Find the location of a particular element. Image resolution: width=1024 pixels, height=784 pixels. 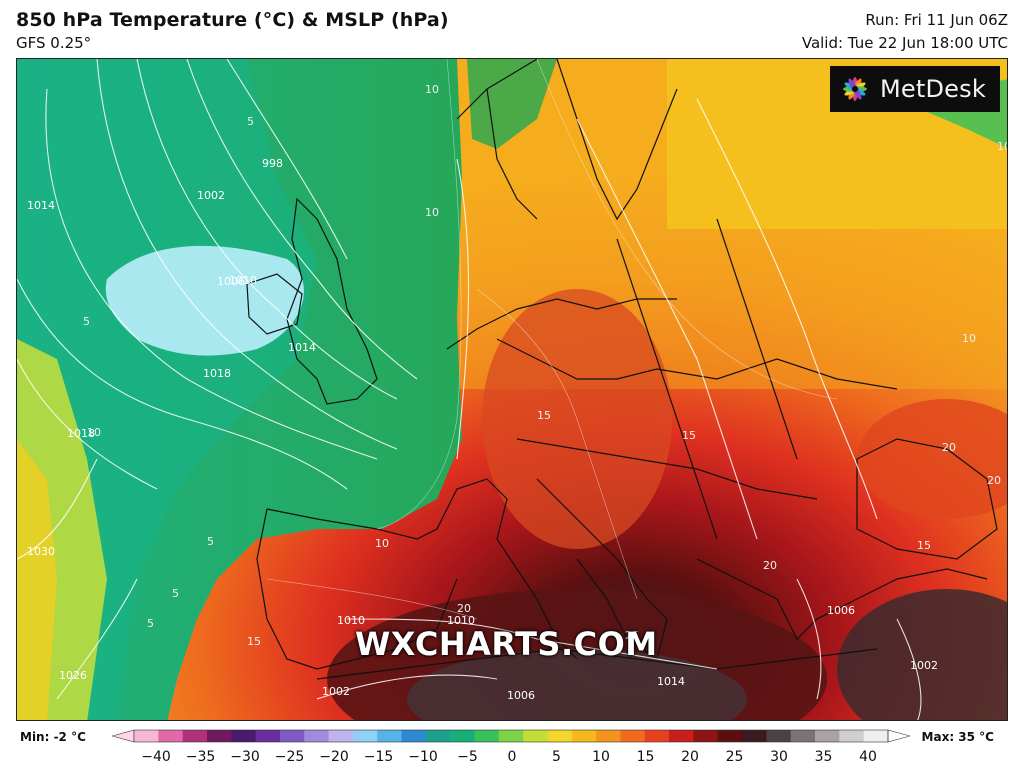

metdesk-flower-icon is located at coordinates (855, 89).